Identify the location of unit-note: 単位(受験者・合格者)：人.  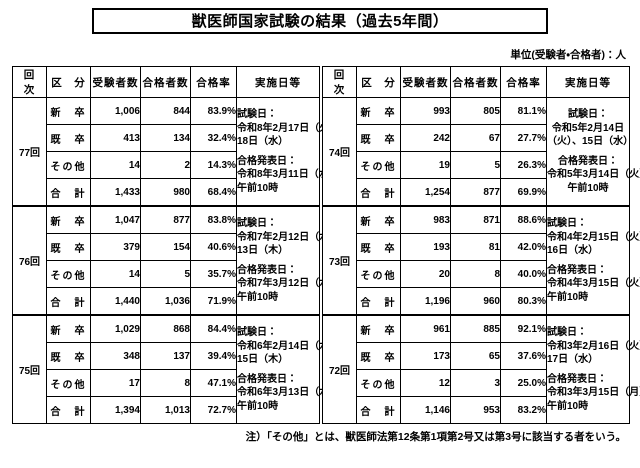
(568, 55).